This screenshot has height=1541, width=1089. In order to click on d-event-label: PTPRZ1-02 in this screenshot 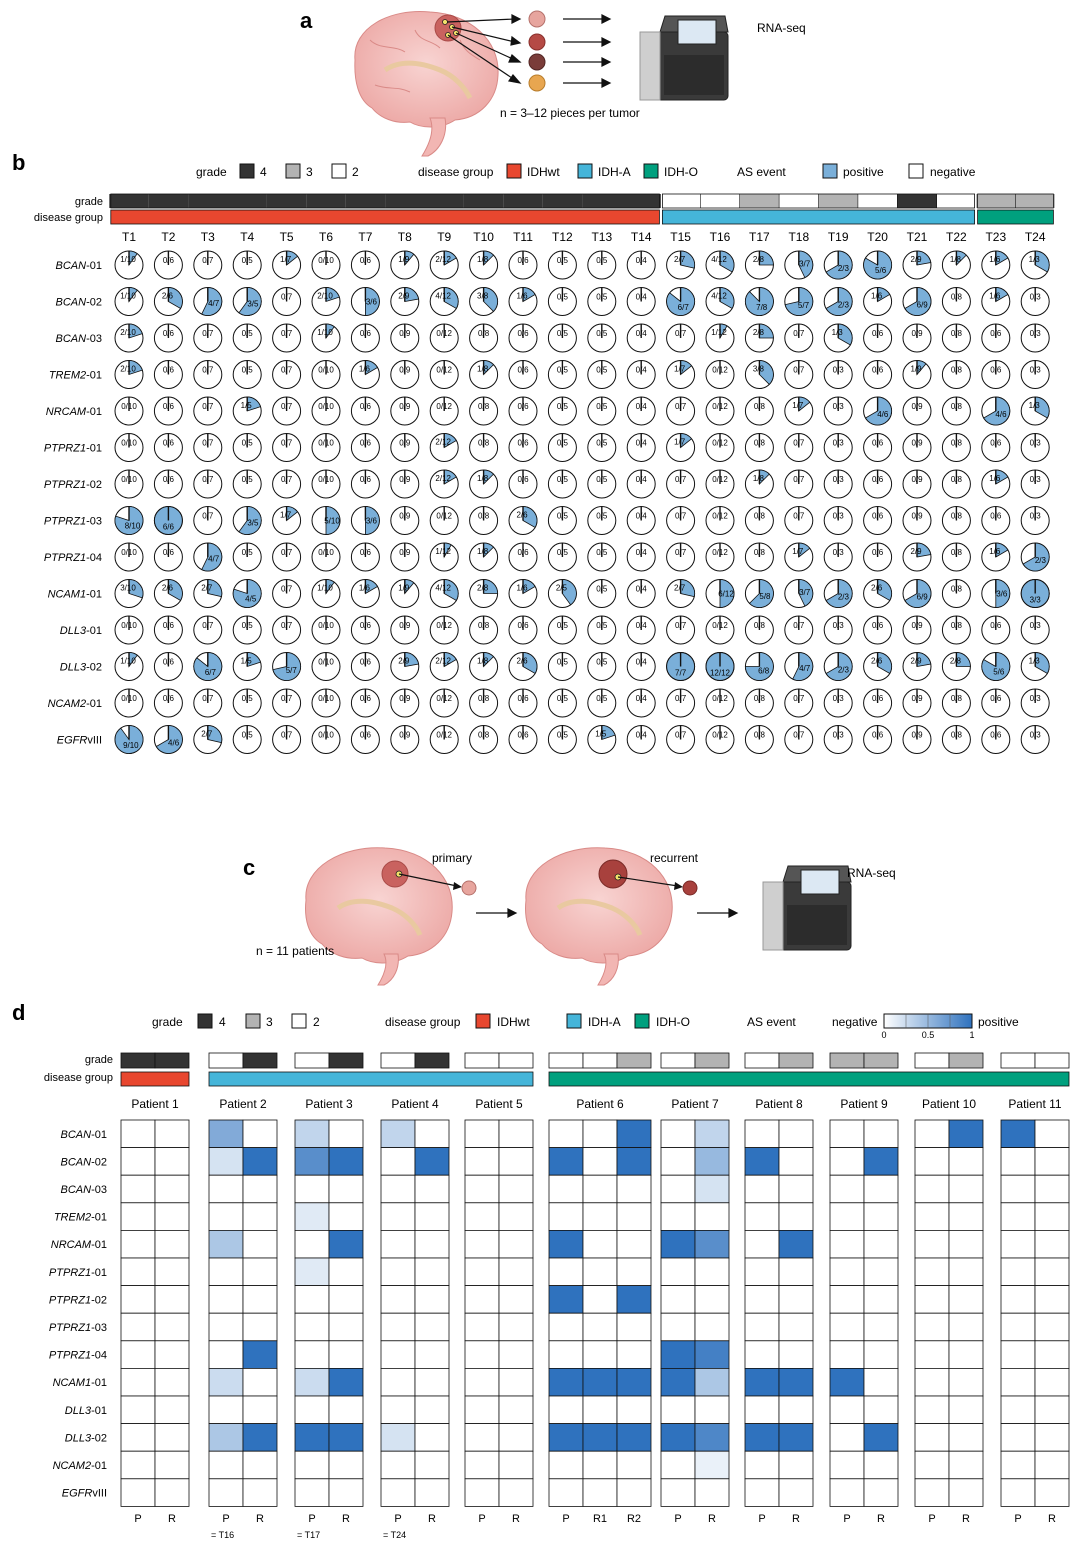, I will do `click(78, 1300)`.